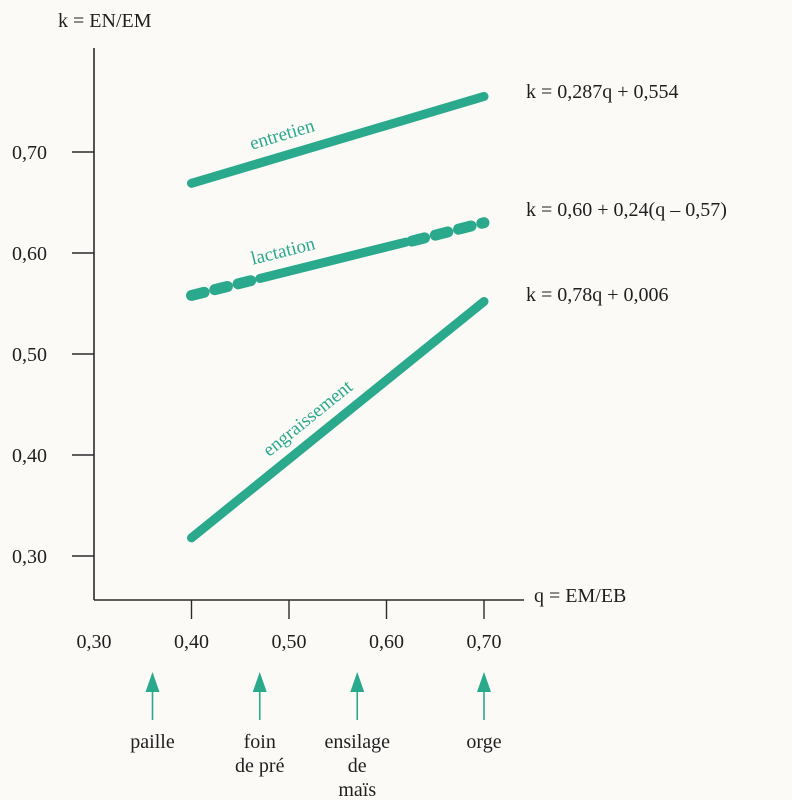 This screenshot has width=792, height=800. I want to click on x-tick-label: 0,70, so click(484, 642).